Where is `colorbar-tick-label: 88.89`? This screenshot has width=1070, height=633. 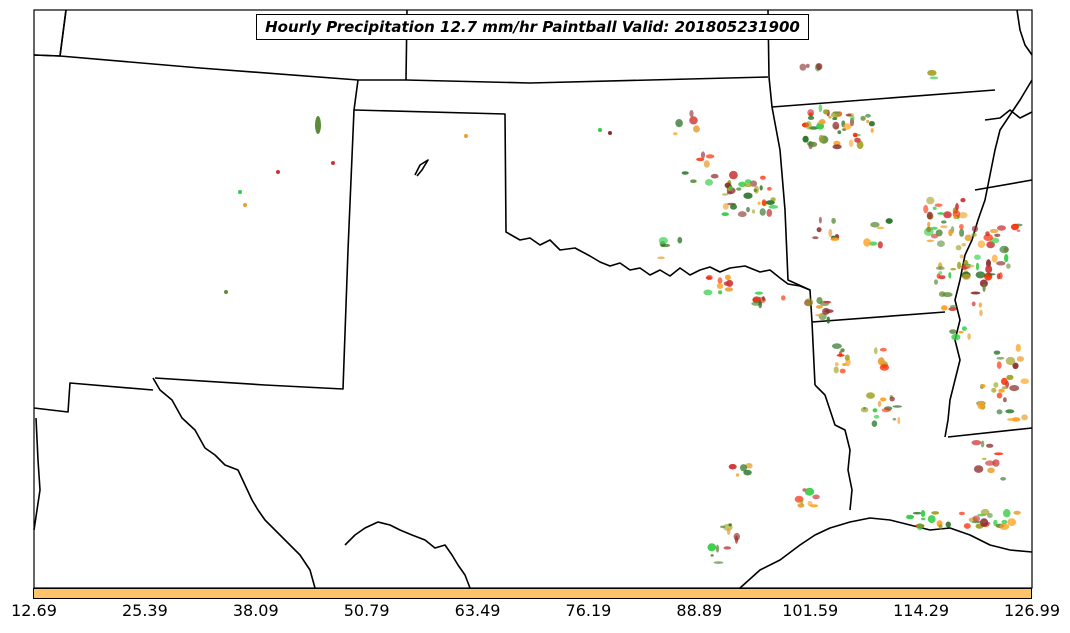
colorbar-tick-label: 88.89 is located at coordinates (699, 610).